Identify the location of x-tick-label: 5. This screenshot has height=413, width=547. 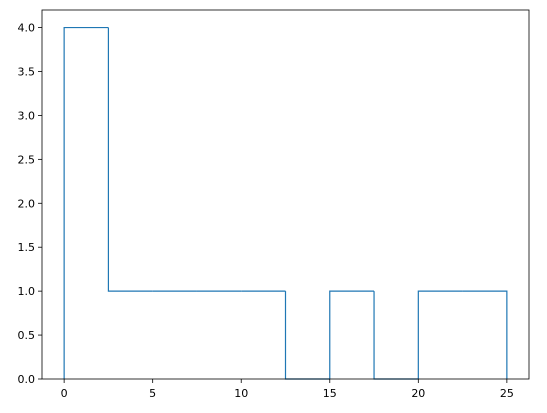
(152, 393).